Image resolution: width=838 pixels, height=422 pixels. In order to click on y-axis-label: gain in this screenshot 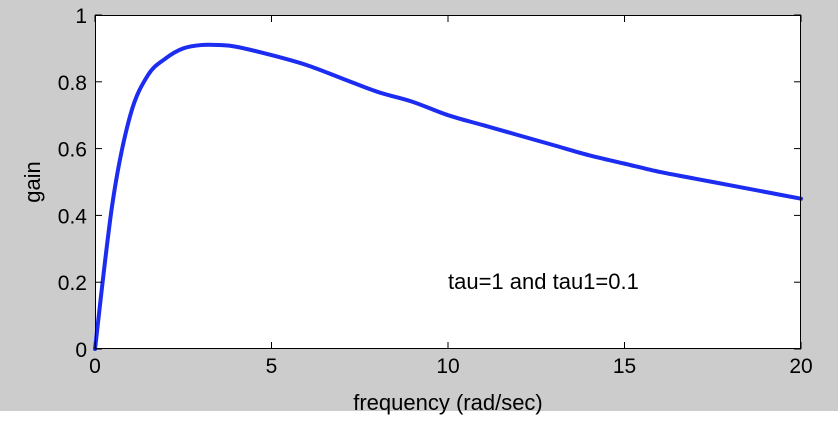, I will do `click(32, 182)`.